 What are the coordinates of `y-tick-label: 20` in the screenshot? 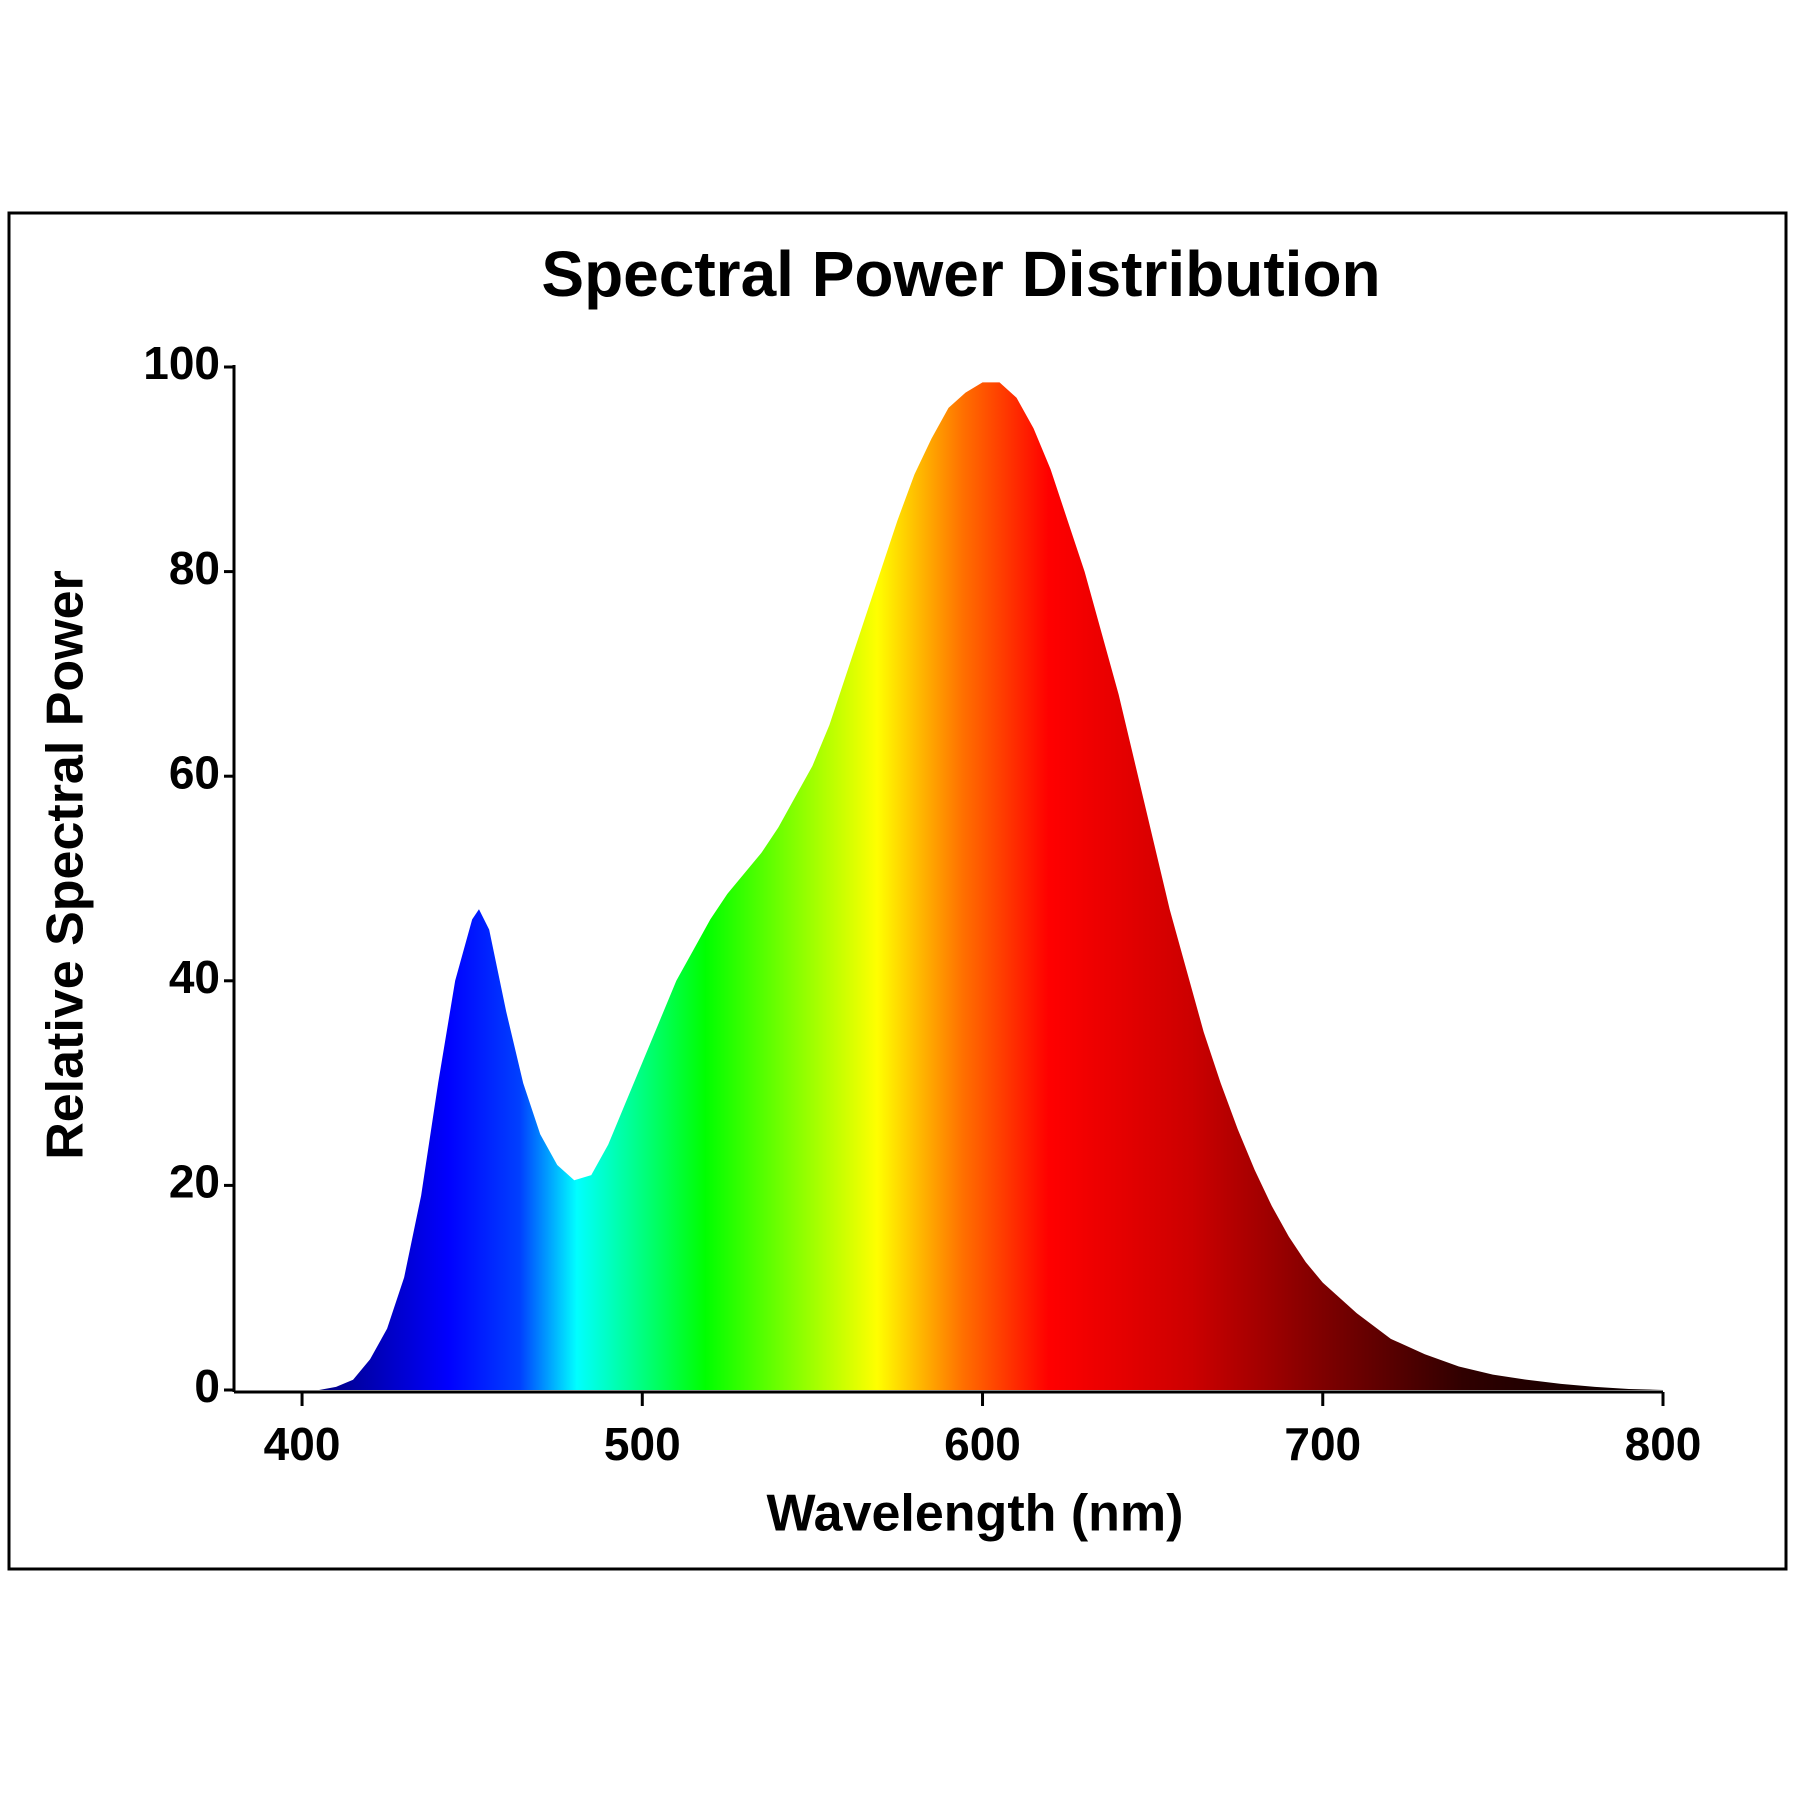 It's located at (194, 1182).